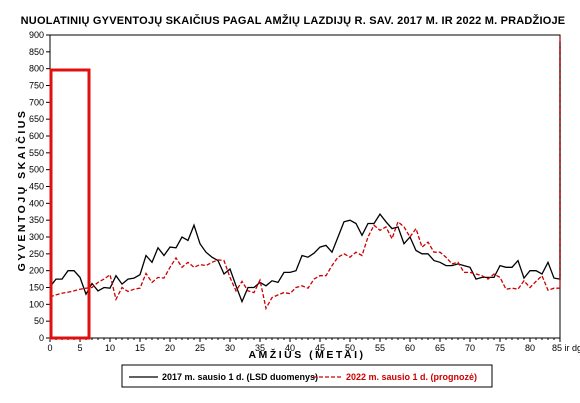  I want to click on x-tick-label: 35, so click(260, 348).